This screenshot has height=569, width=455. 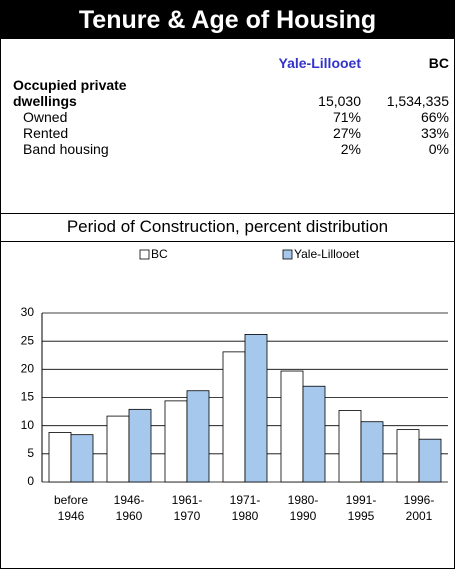 I want to click on cell: 15,030, so click(x=339, y=101).